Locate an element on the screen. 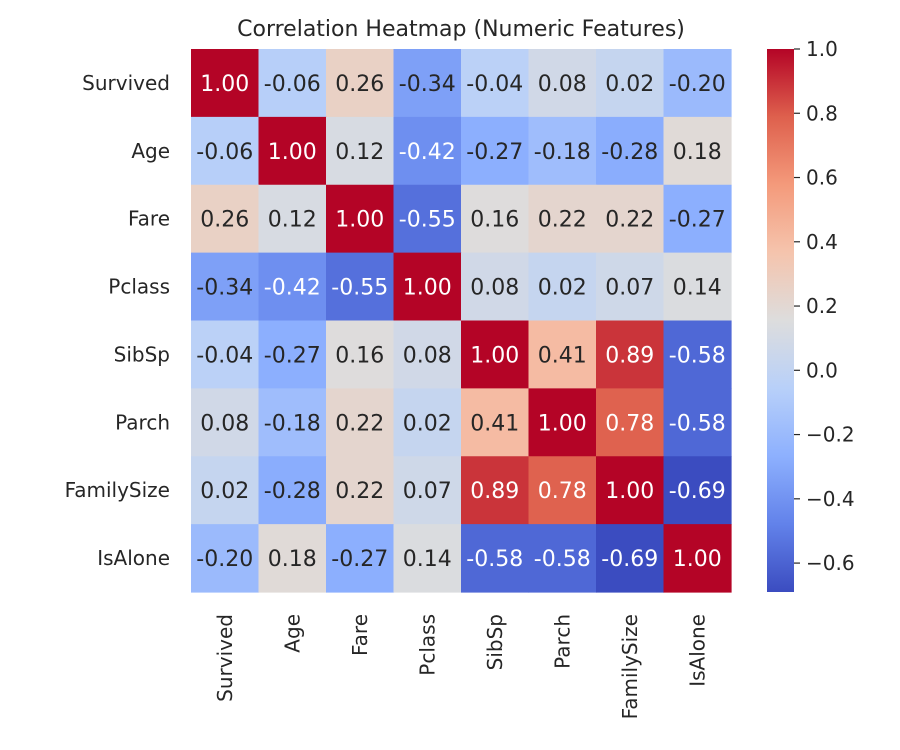  column-label: FamilySize is located at coordinates (630, 666).